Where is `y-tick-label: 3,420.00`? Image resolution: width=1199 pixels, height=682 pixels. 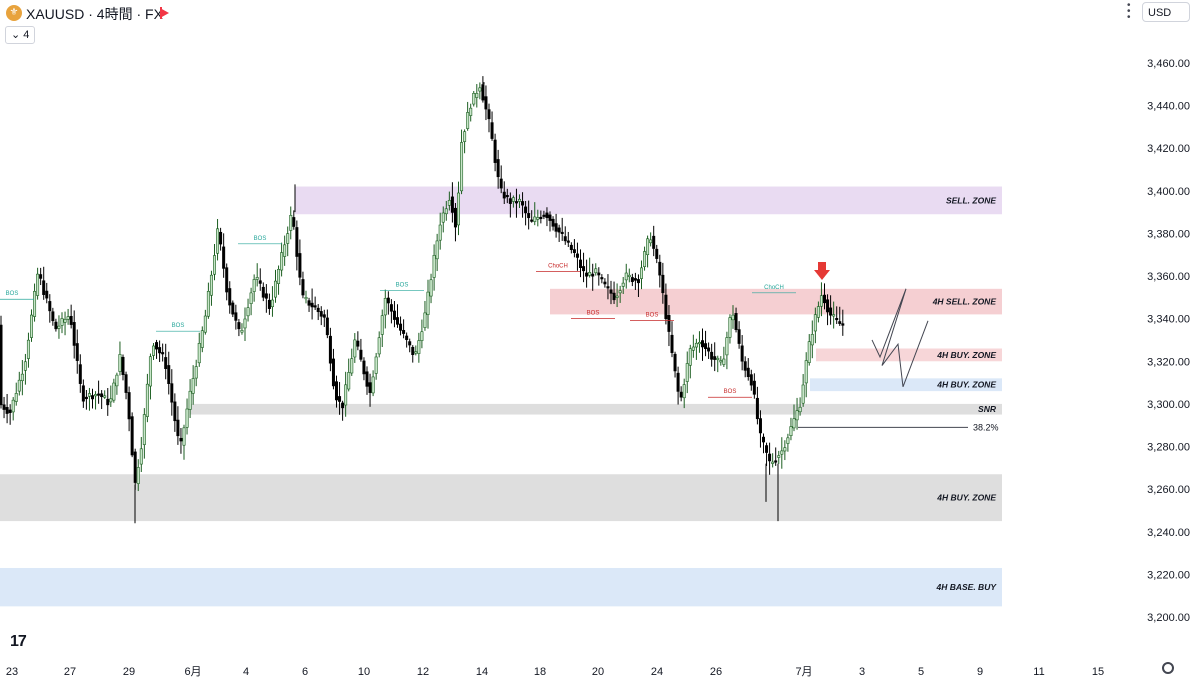
y-tick-label: 3,420.00 is located at coordinates (1168, 149).